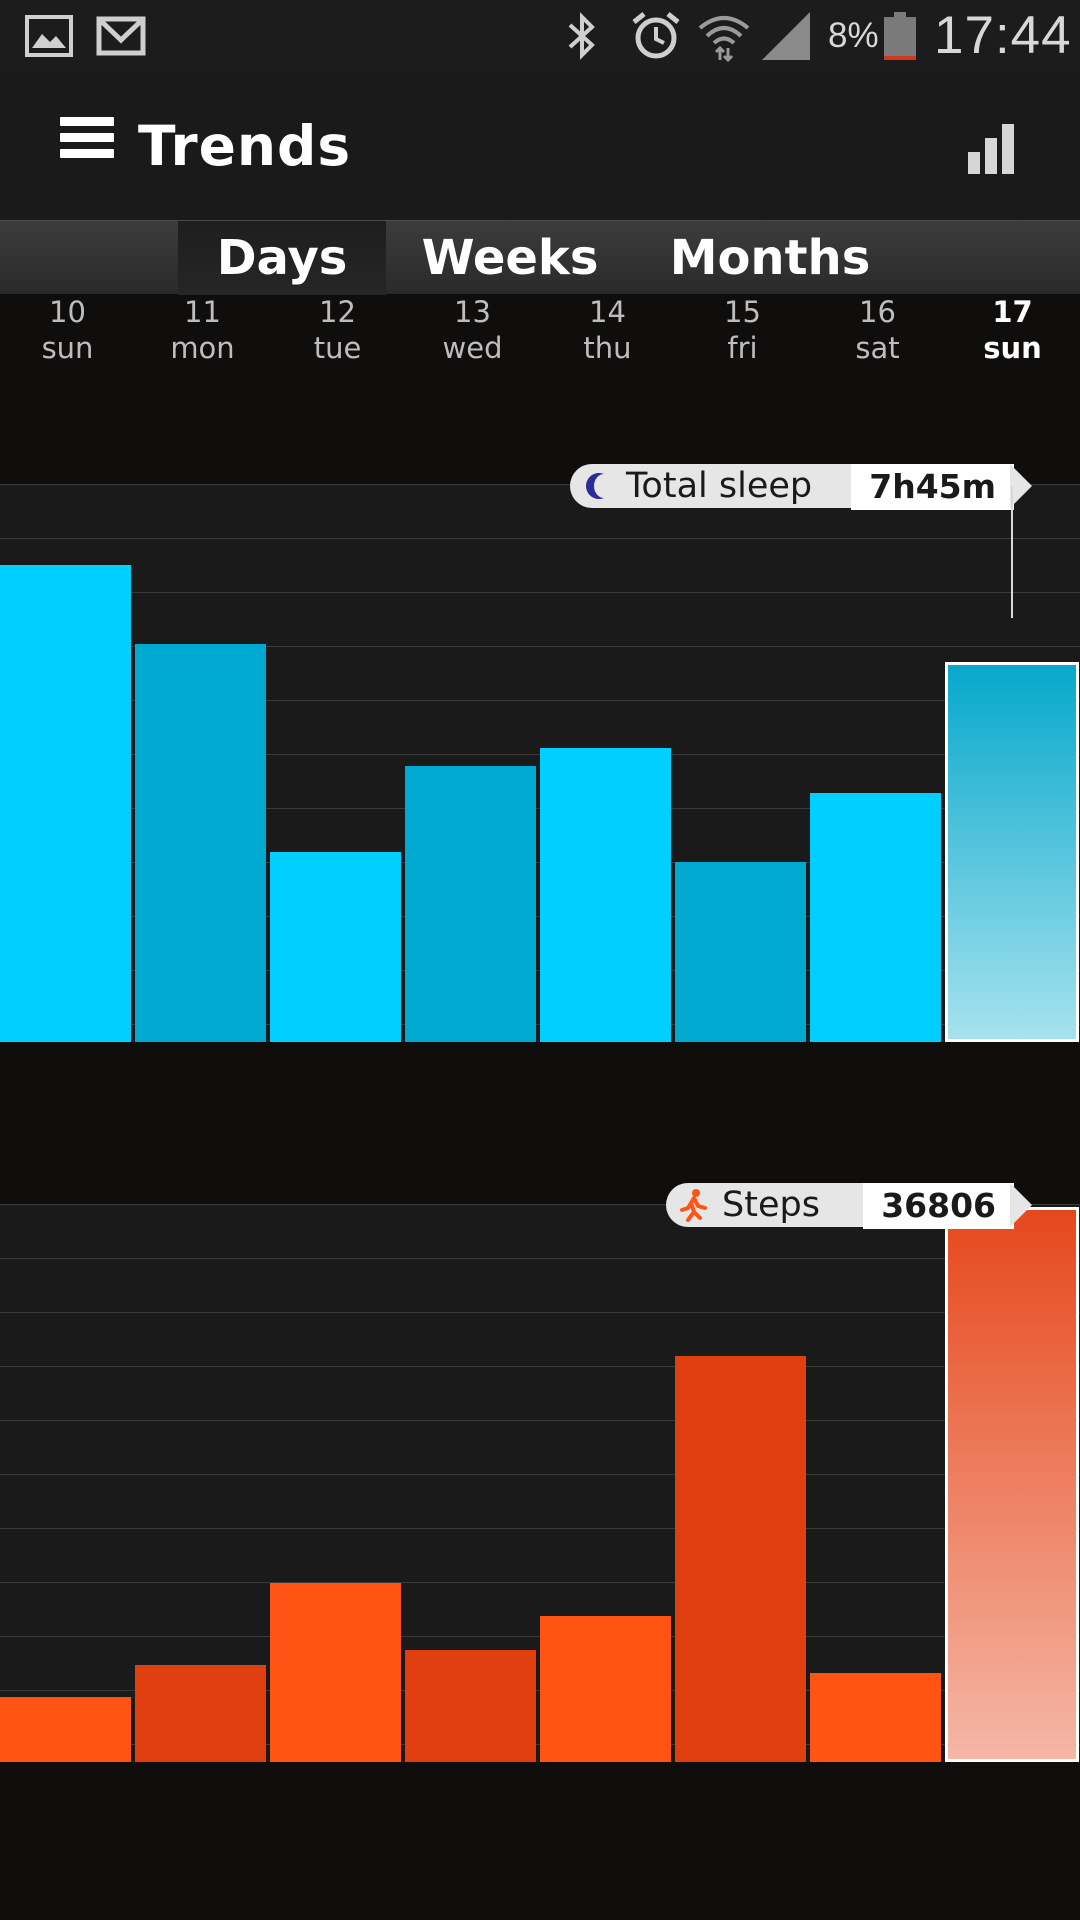  Describe the element at coordinates (938, 1206) in the screenshot. I see `steps-callout-value: 36806` at that location.